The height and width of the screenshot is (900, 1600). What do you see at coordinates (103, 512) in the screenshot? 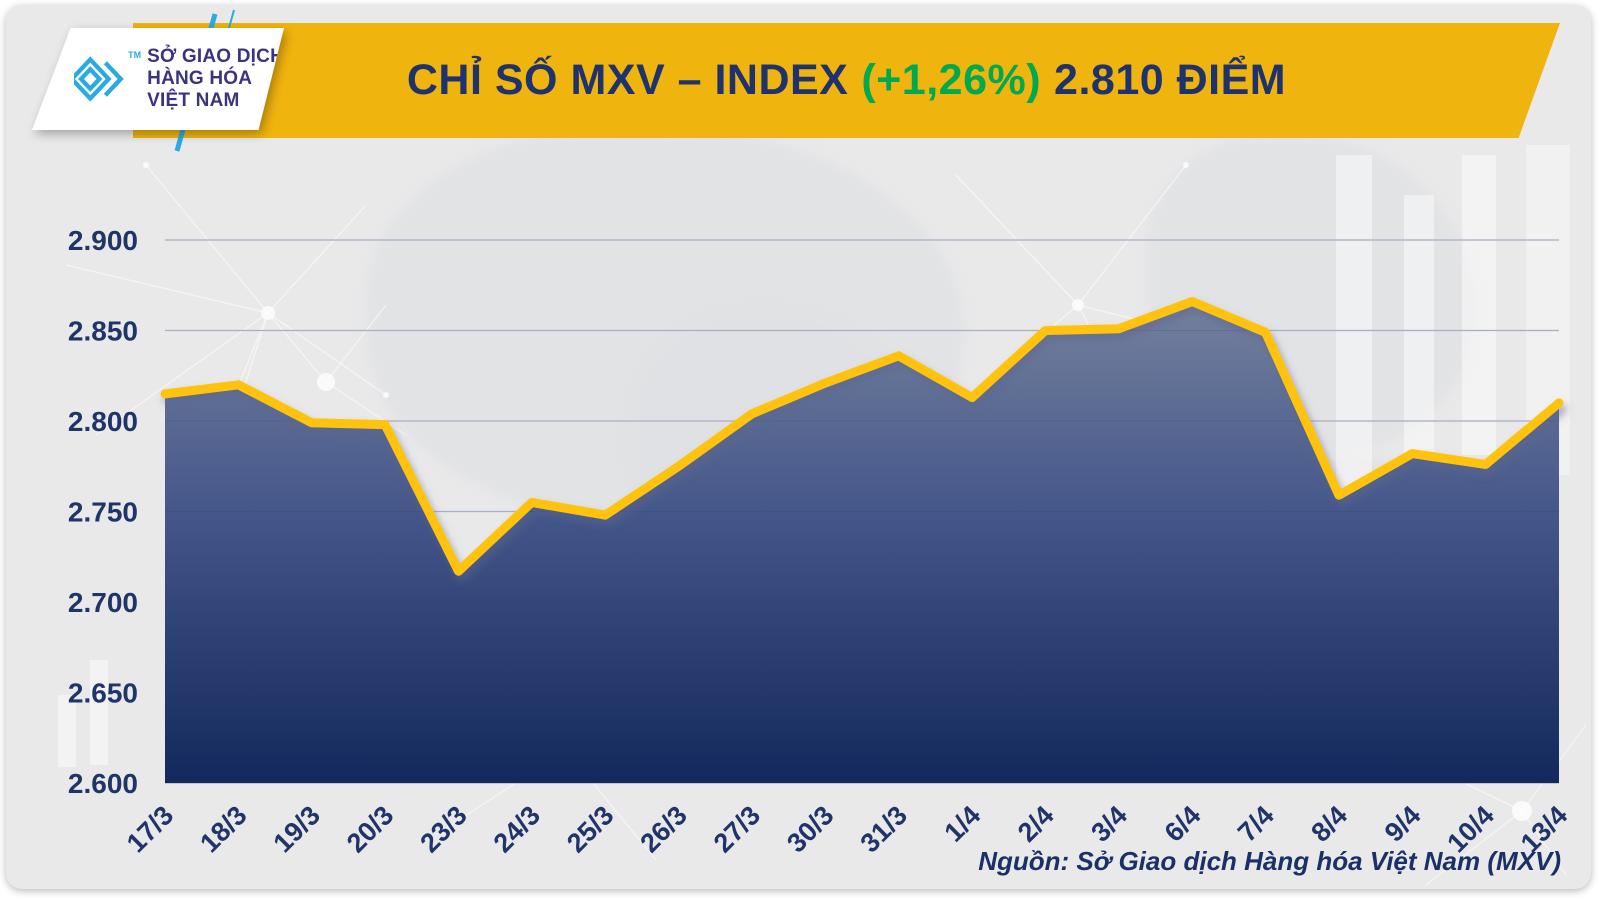
I see `y-tick-label: 2.750` at bounding box center [103, 512].